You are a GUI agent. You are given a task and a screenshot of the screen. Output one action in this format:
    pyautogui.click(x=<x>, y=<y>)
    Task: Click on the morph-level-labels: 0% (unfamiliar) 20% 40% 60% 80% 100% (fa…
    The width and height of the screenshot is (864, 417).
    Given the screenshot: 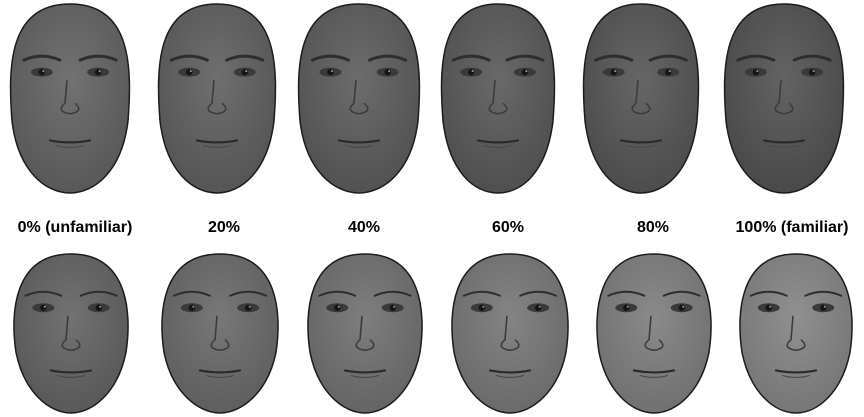 What is the action you would take?
    pyautogui.click(x=432, y=228)
    